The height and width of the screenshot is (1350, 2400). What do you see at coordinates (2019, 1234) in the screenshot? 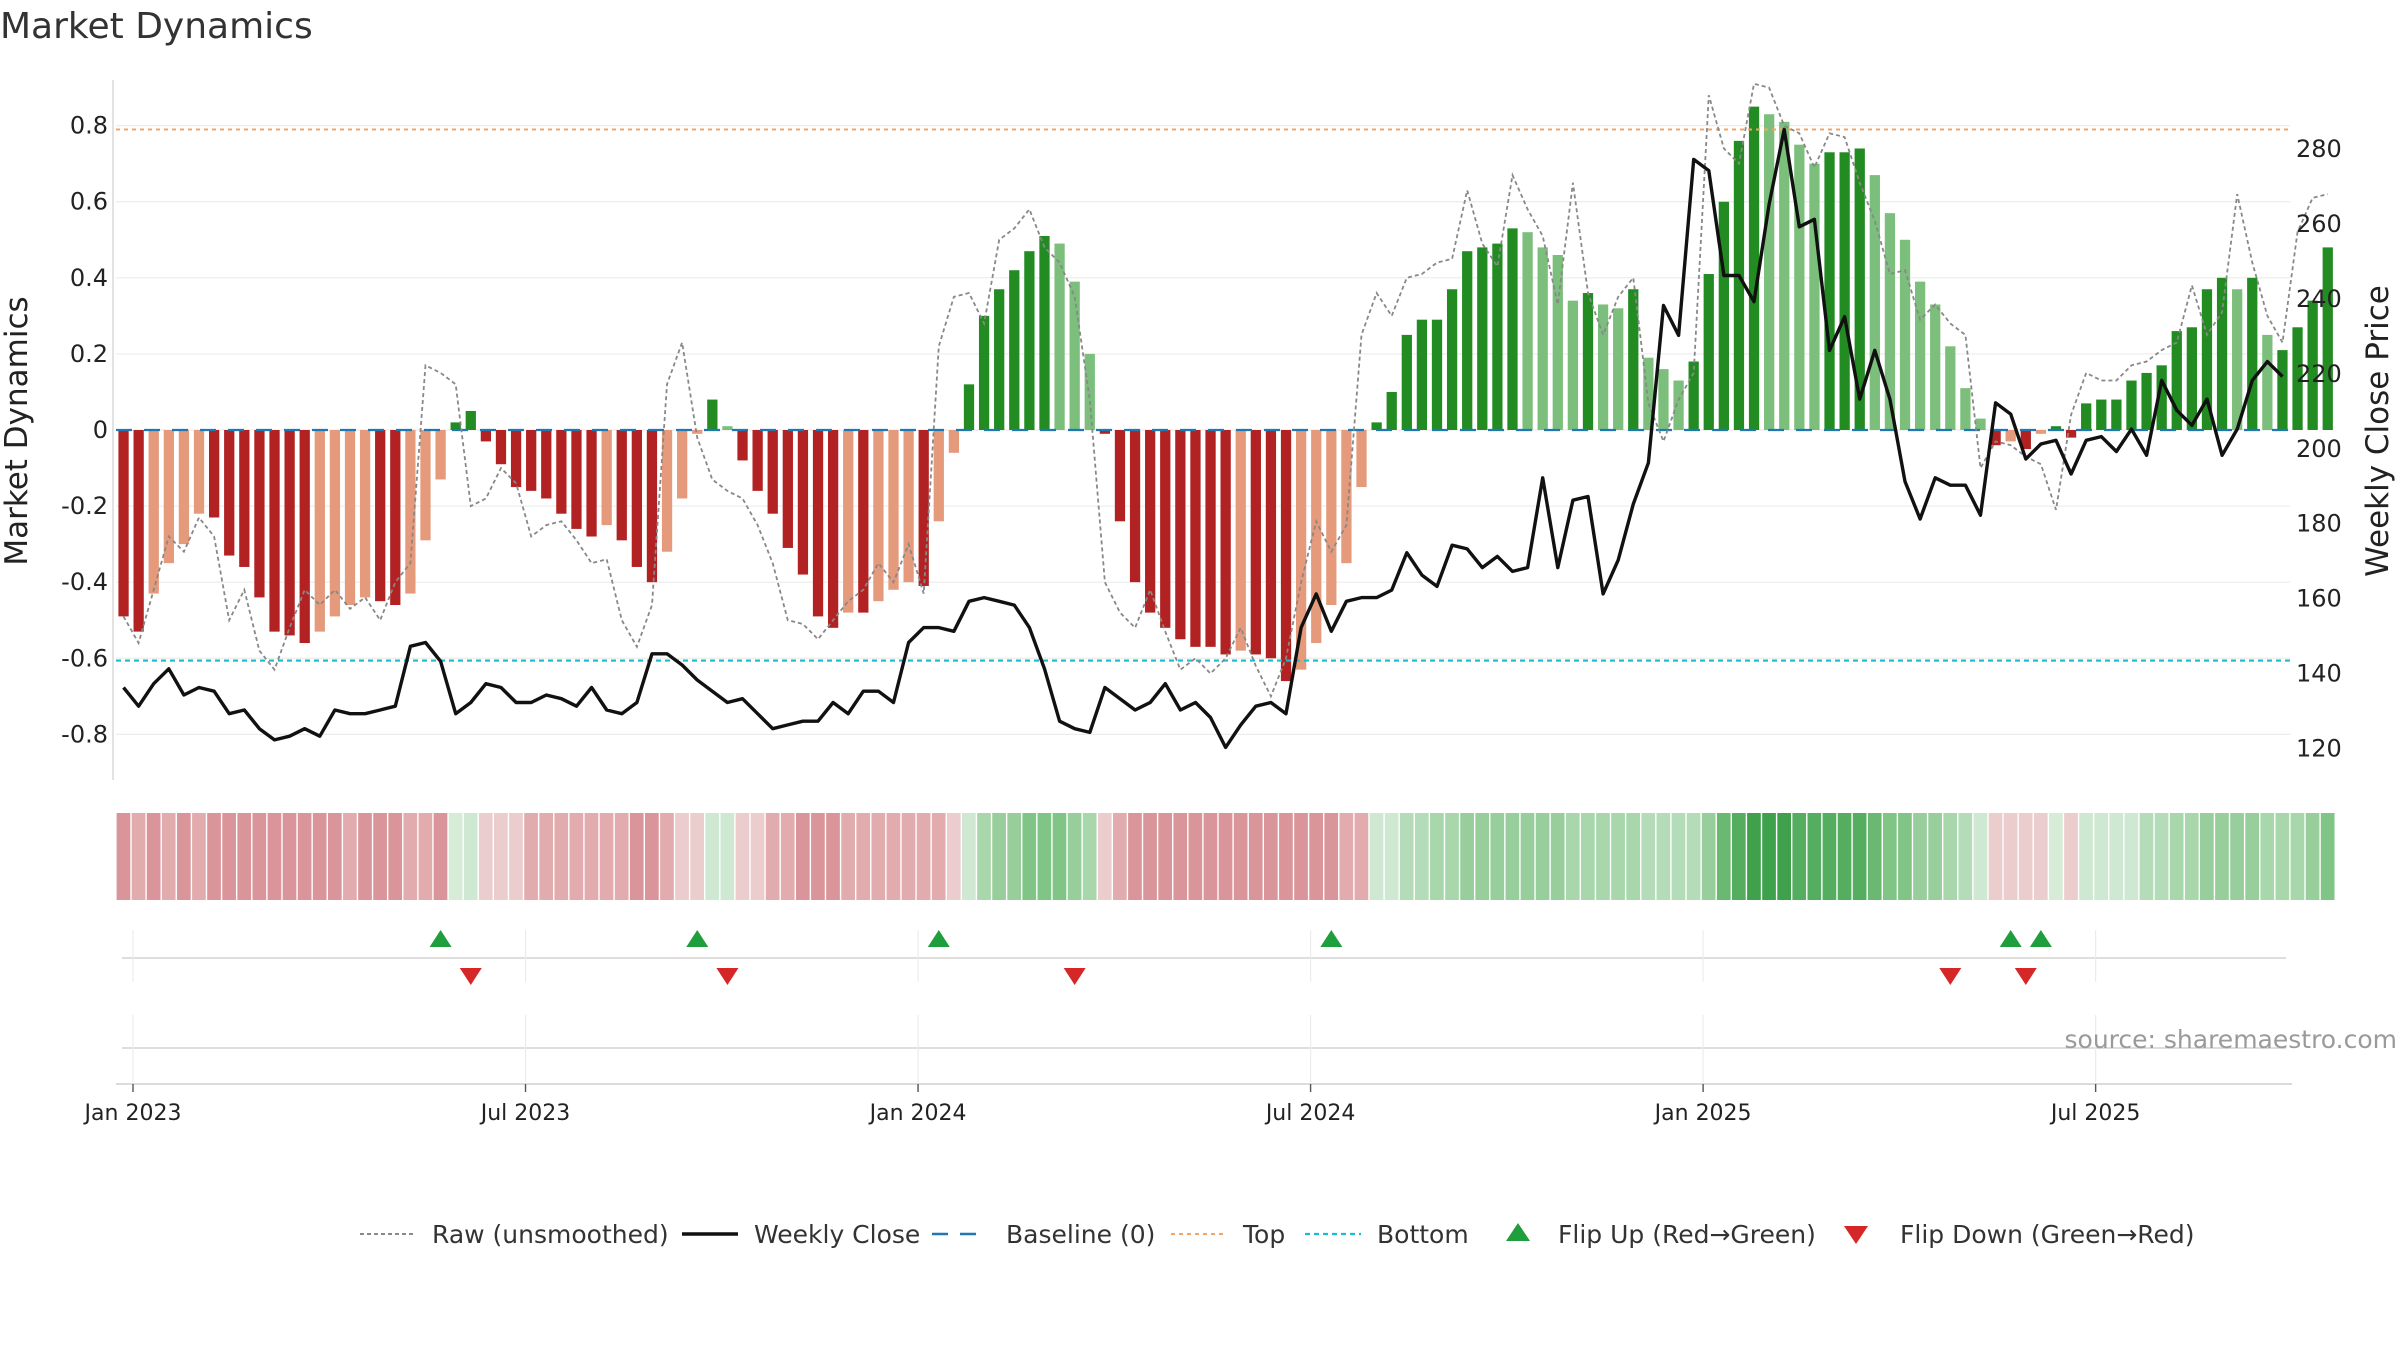
I see `legend-item-6: Flip Down (Green→Red)` at bounding box center [2019, 1234].